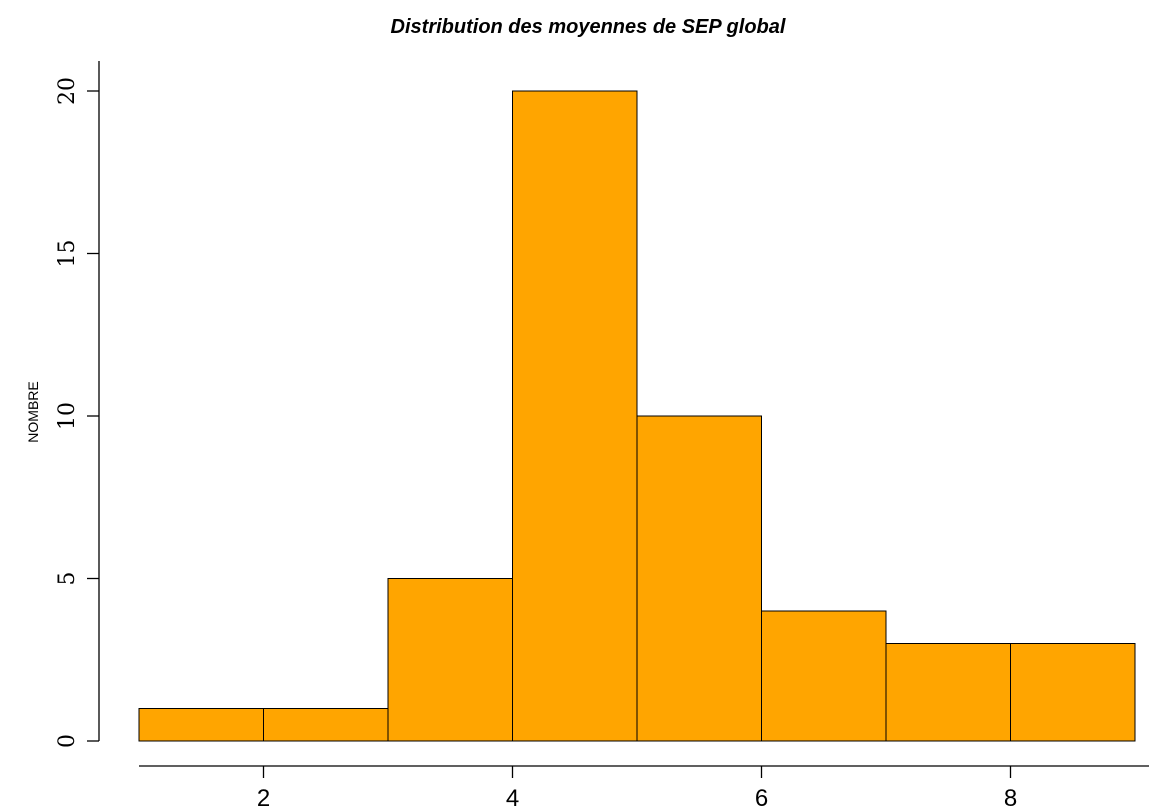  What do you see at coordinates (761, 798) in the screenshot?
I see `x-tick-label: 6` at bounding box center [761, 798].